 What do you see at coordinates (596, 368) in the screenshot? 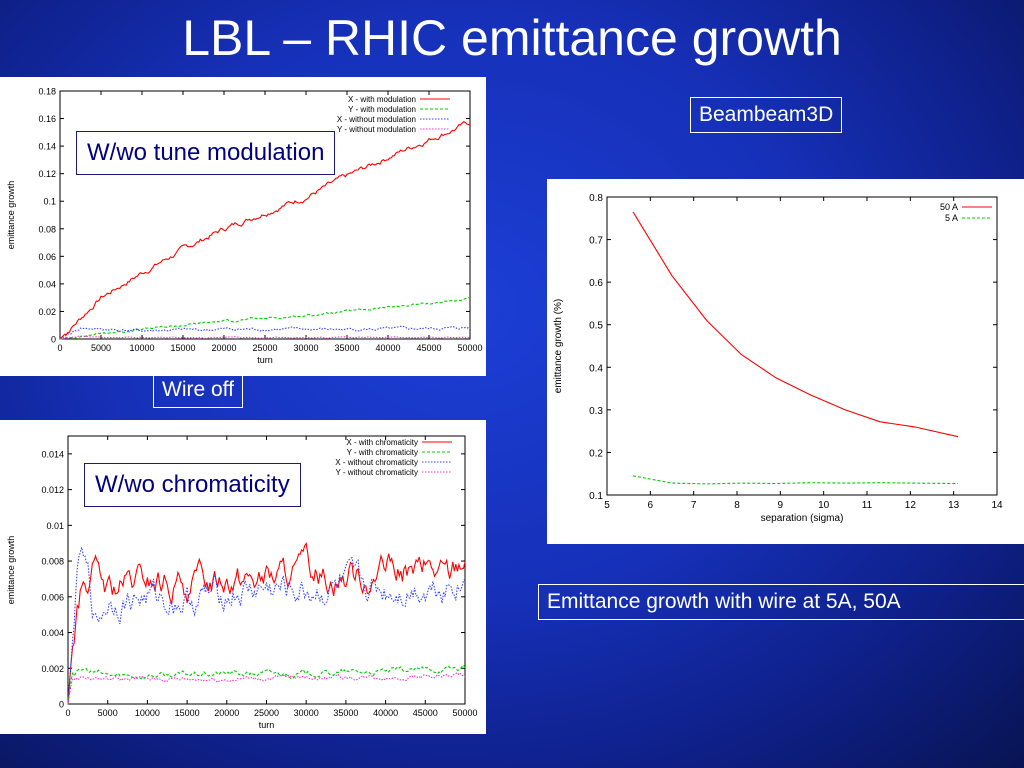
I see `y-tick-label: 0.4` at bounding box center [596, 368].